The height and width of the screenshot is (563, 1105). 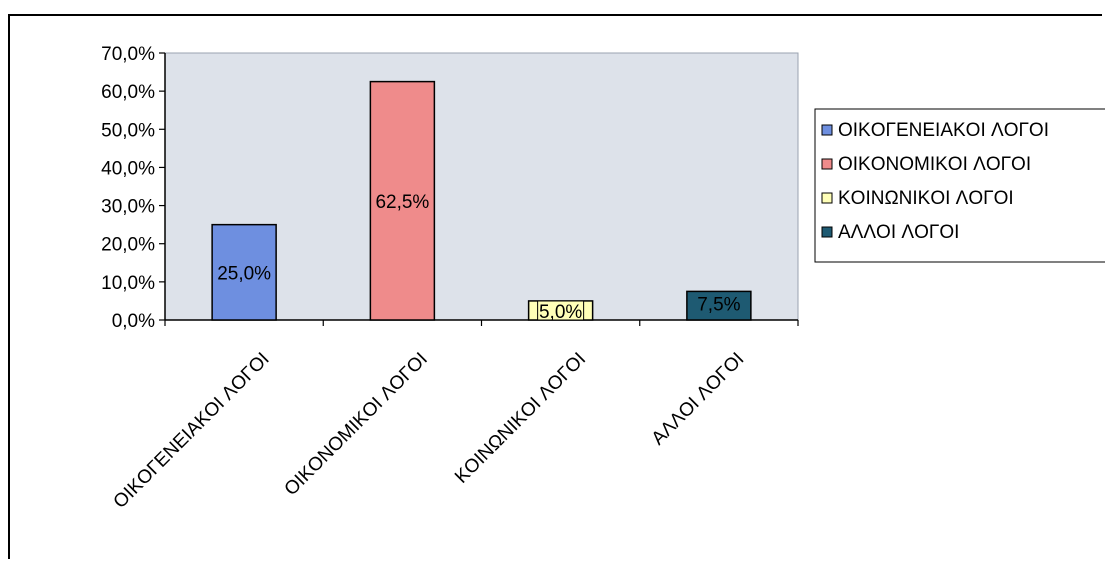 I want to click on y-tick-label: 70,0%, so click(x=128, y=54).